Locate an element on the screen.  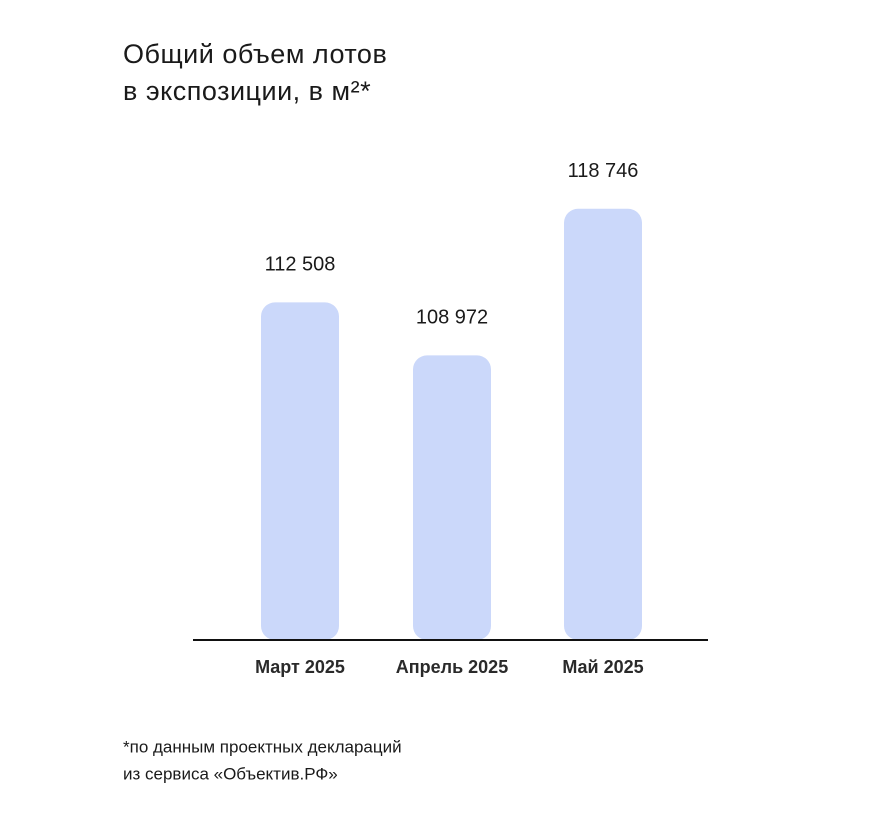
x-tick-label: Апрель 2025 is located at coordinates (452, 667).